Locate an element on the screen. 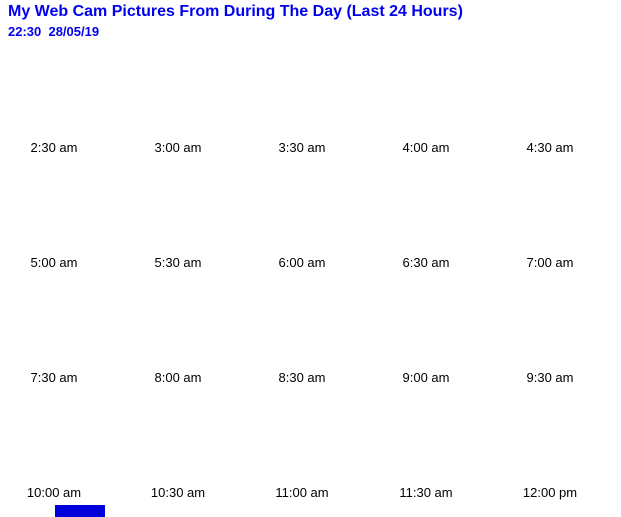  webcam-time-label: 3:00 am is located at coordinates (178, 147).